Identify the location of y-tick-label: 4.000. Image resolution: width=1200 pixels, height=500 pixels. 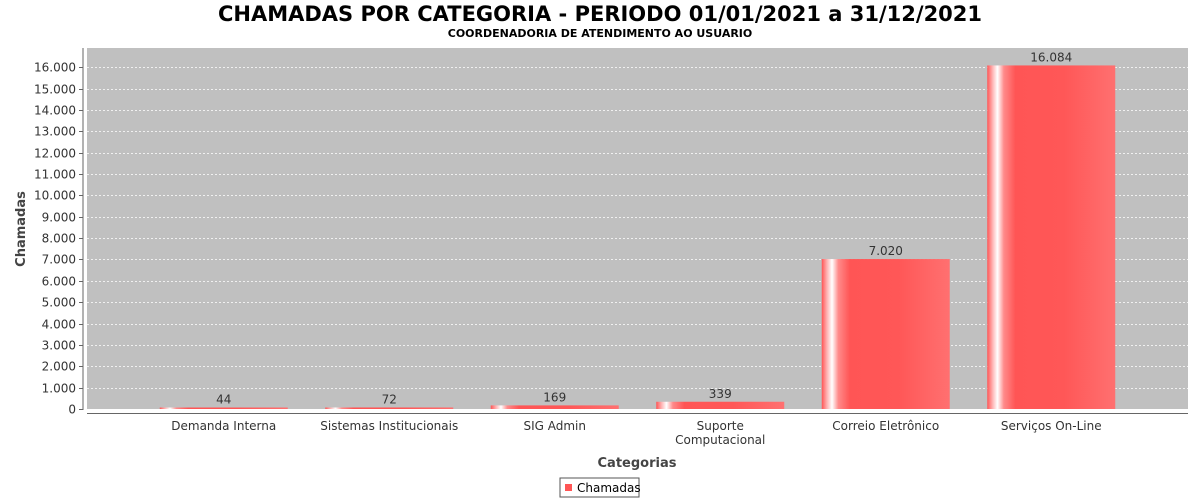
(59, 325).